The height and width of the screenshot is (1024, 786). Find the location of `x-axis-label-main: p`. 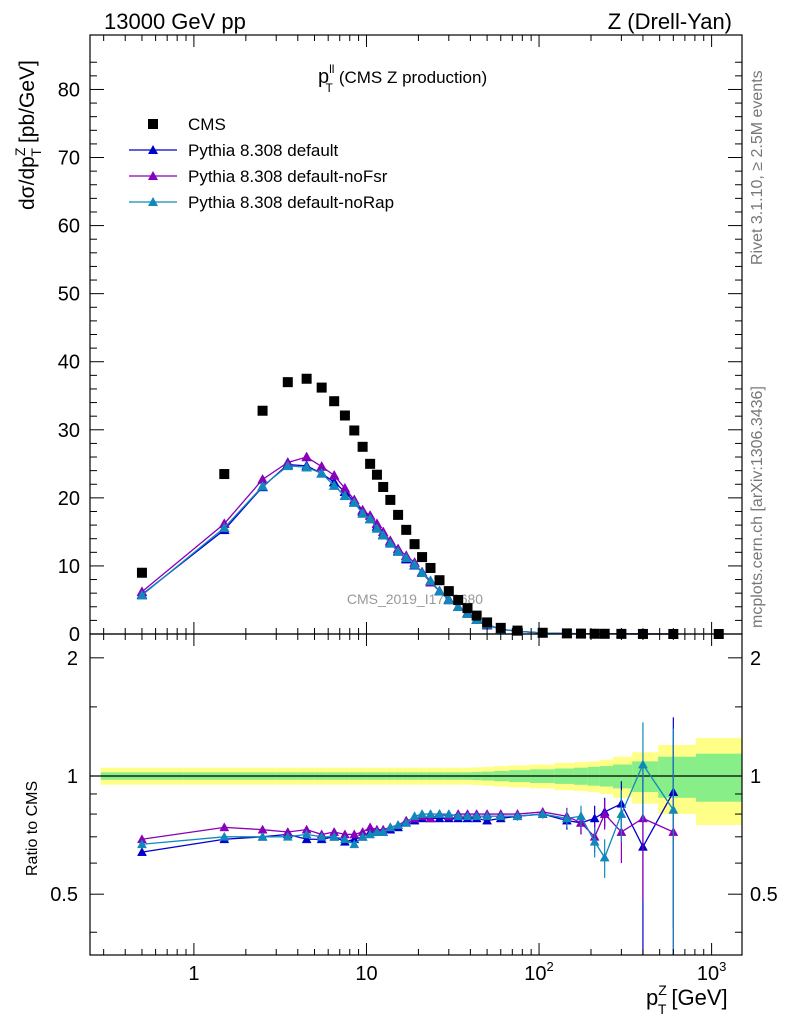

x-axis-label-main: p is located at coordinates (652, 997).